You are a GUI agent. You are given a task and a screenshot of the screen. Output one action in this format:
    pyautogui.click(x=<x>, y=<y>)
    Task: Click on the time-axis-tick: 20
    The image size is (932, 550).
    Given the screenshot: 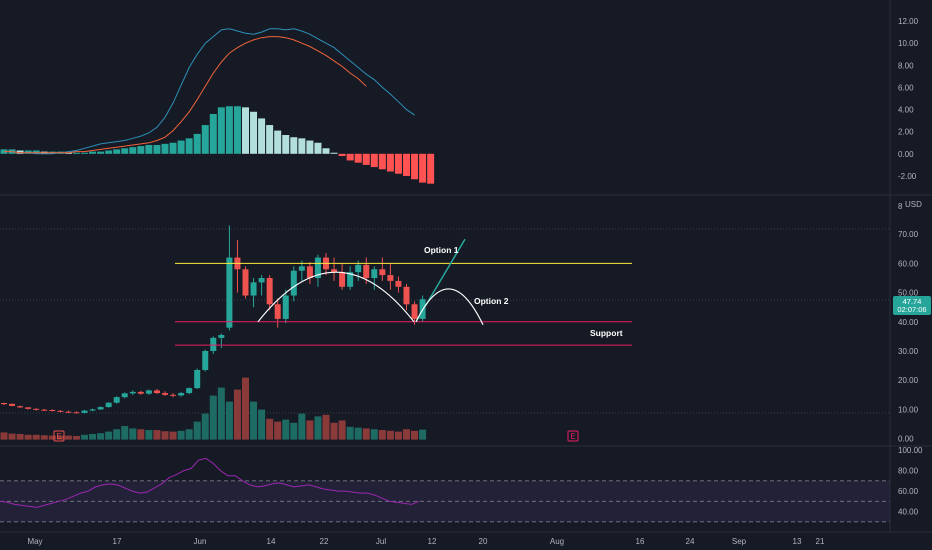 What is the action you would take?
    pyautogui.click(x=483, y=541)
    